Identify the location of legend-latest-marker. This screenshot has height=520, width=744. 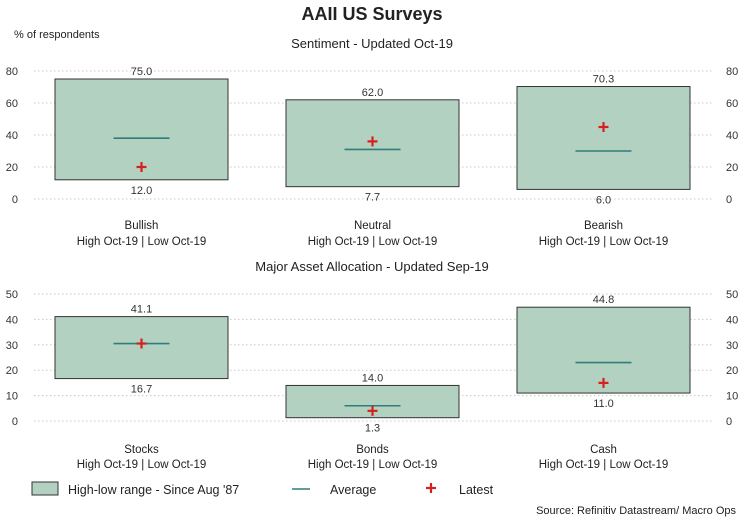
(431, 488).